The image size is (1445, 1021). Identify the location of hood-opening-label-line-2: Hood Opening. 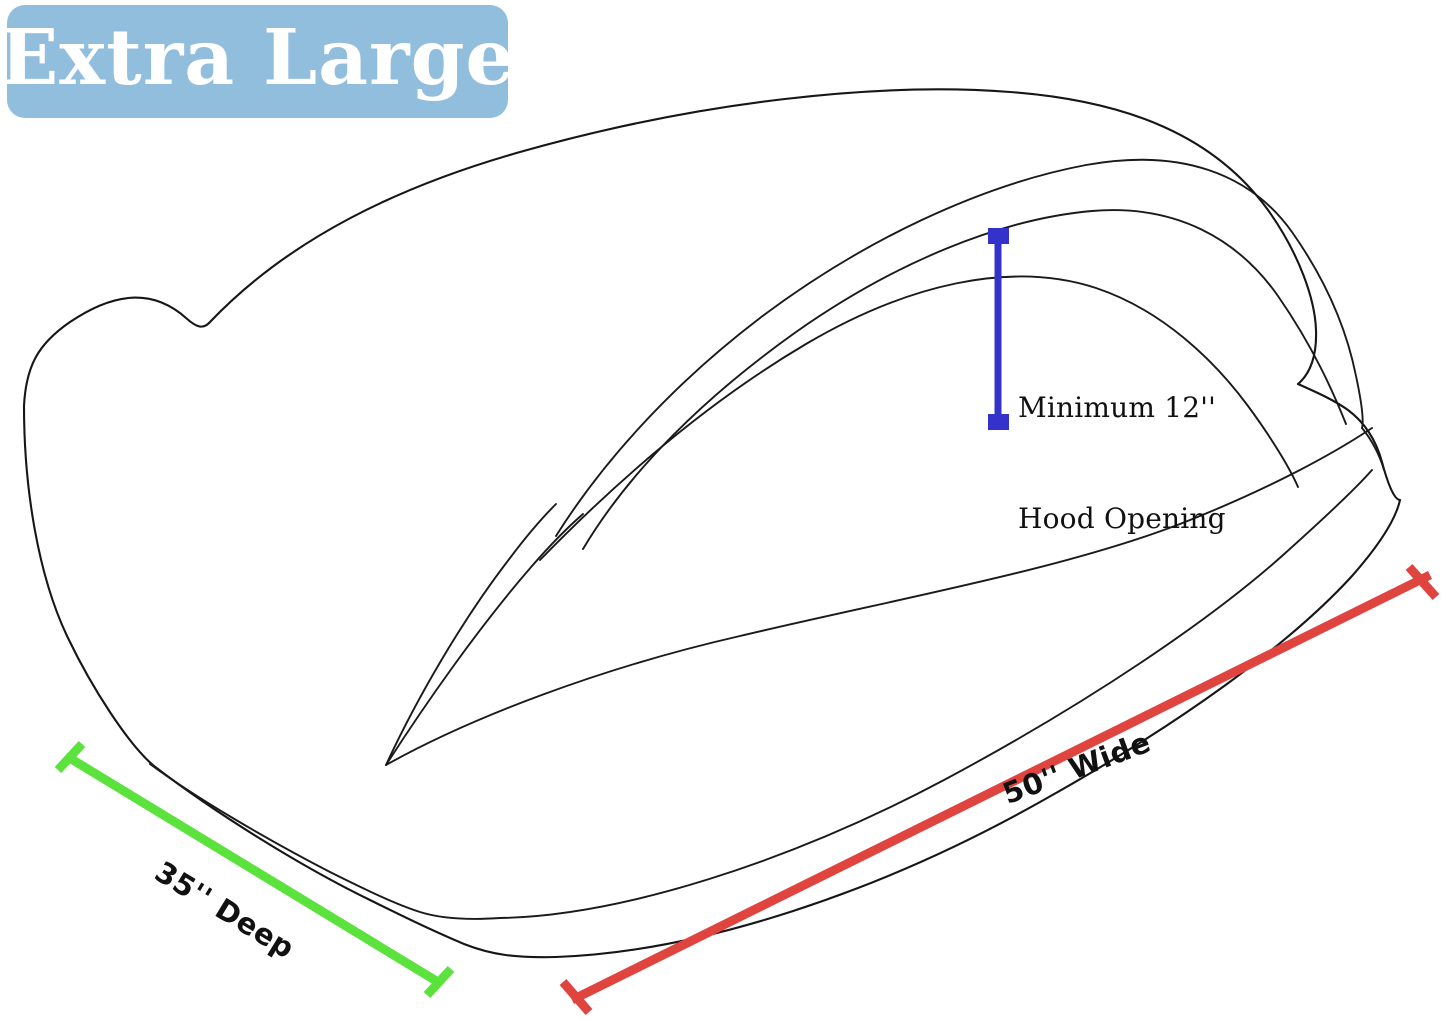
(1122, 518).